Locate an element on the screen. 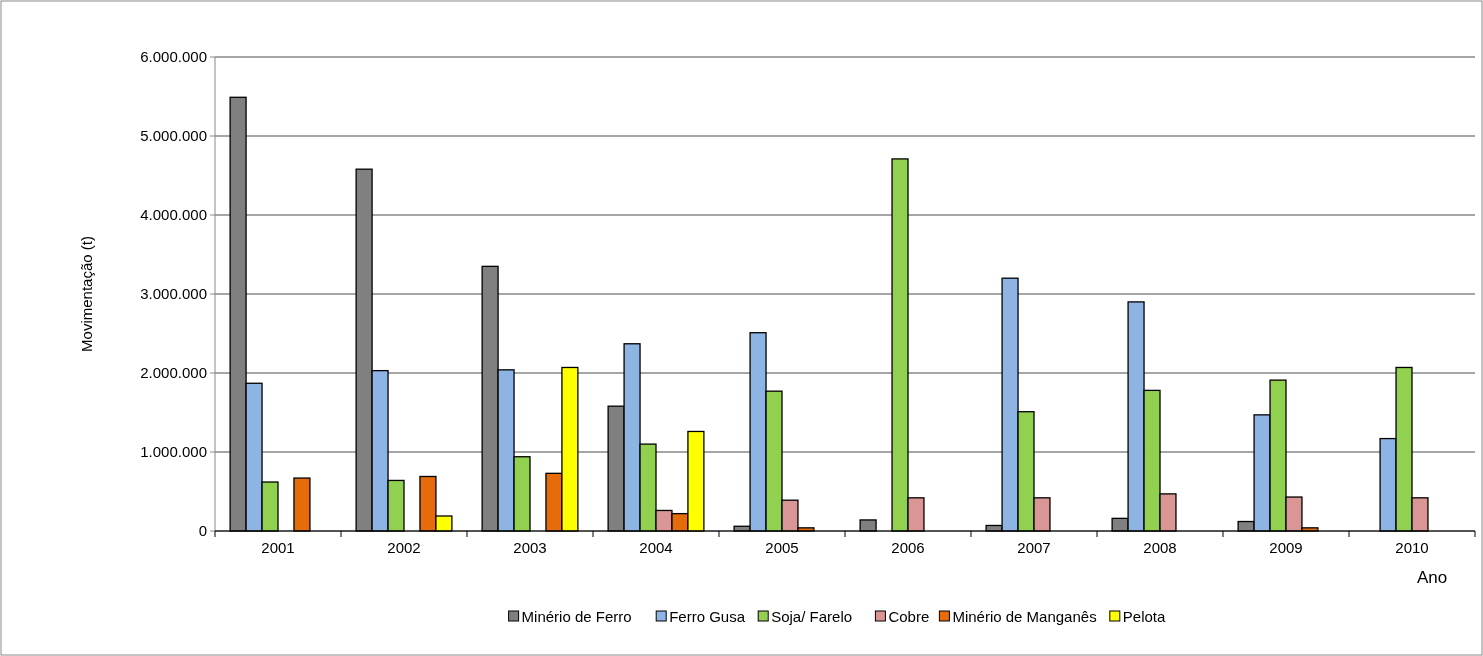  x-tick-label: 2009 is located at coordinates (1286, 547).